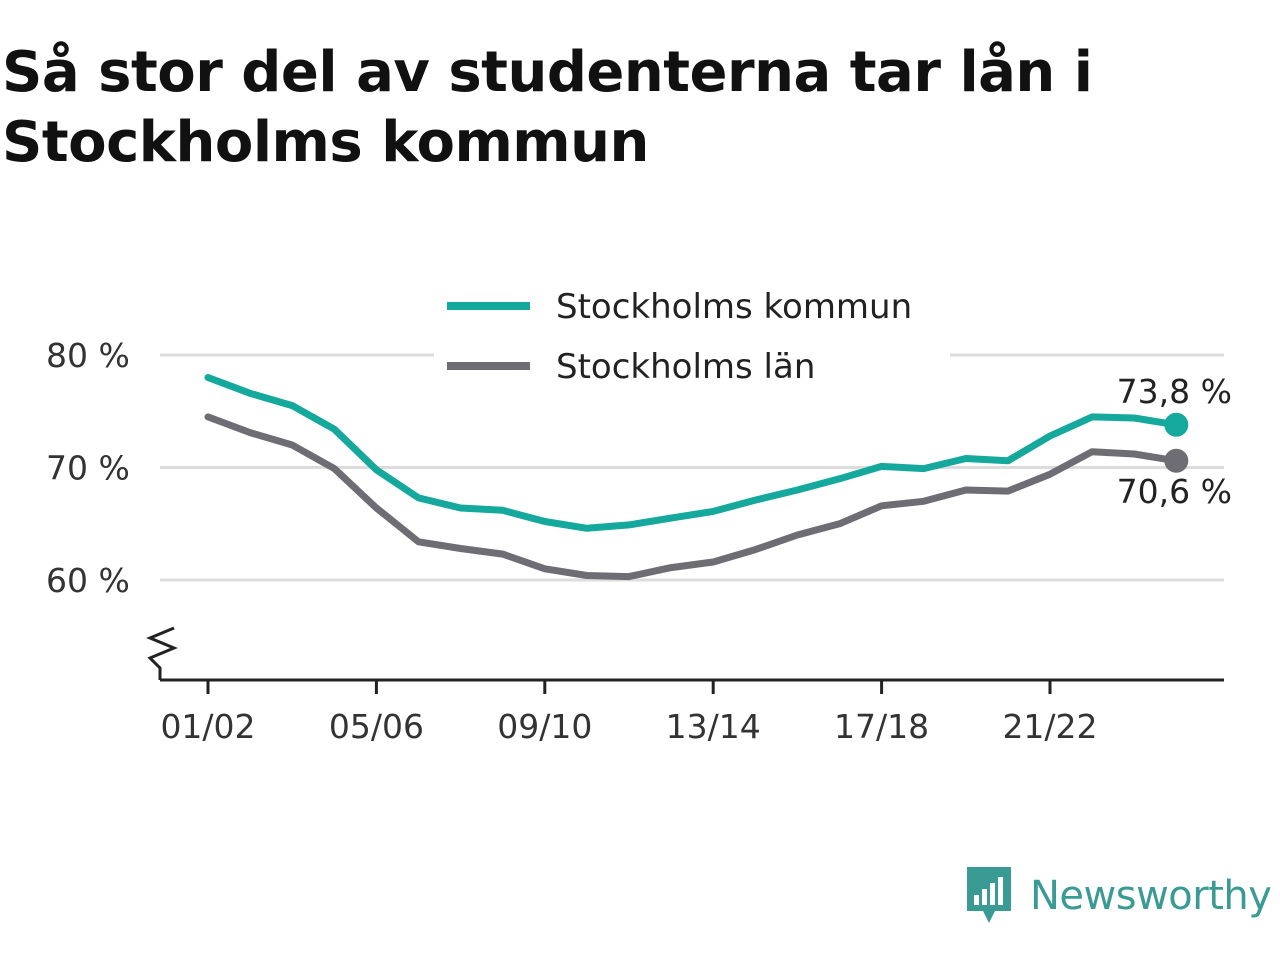  I want to click on y-tick-label: 60 %, so click(88, 580).